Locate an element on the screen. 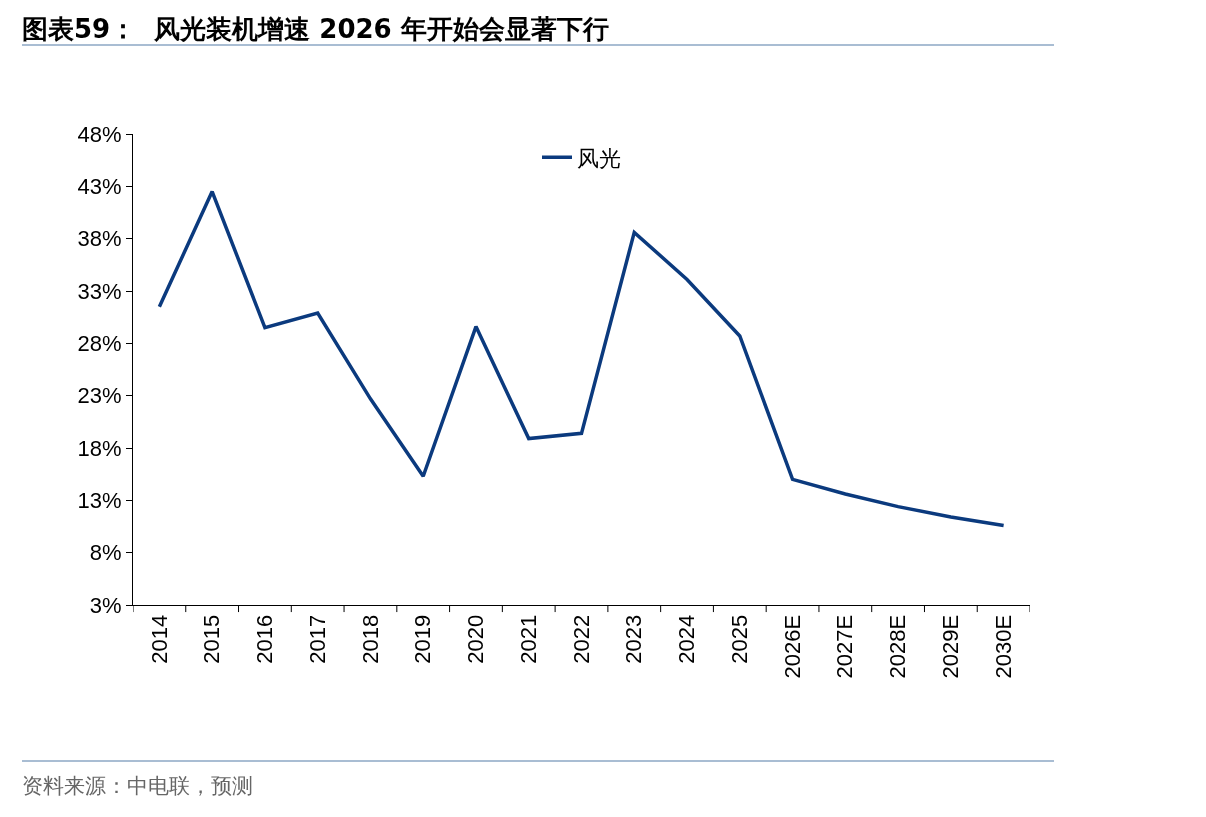  y-tick-label: 23% is located at coordinates (99, 396).